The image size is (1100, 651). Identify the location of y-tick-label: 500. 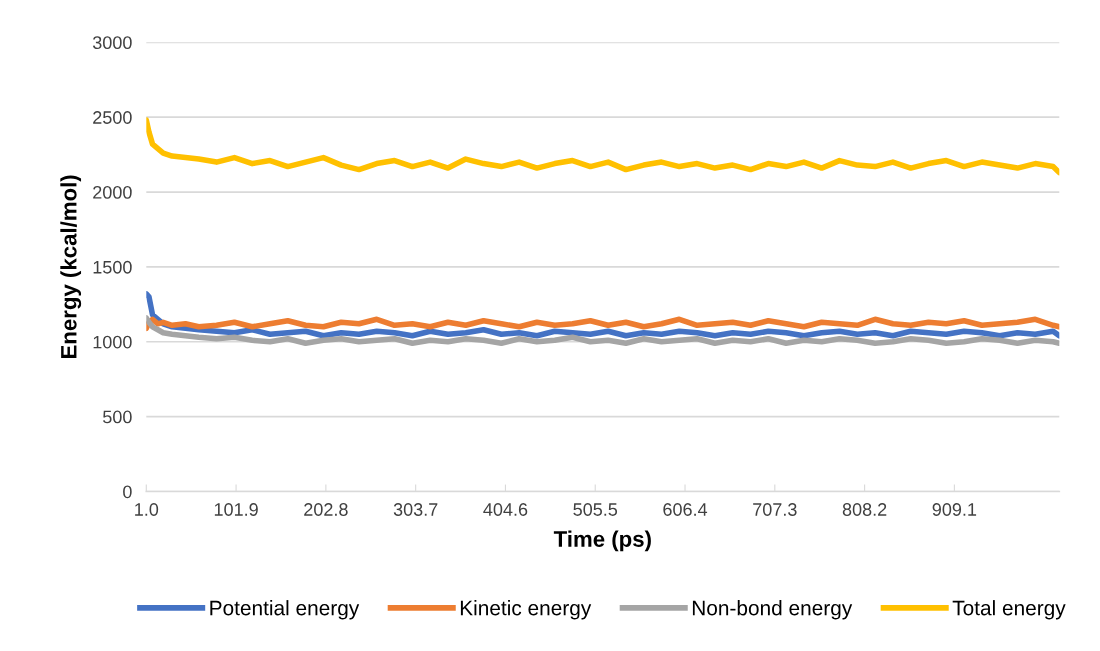
(117, 417).